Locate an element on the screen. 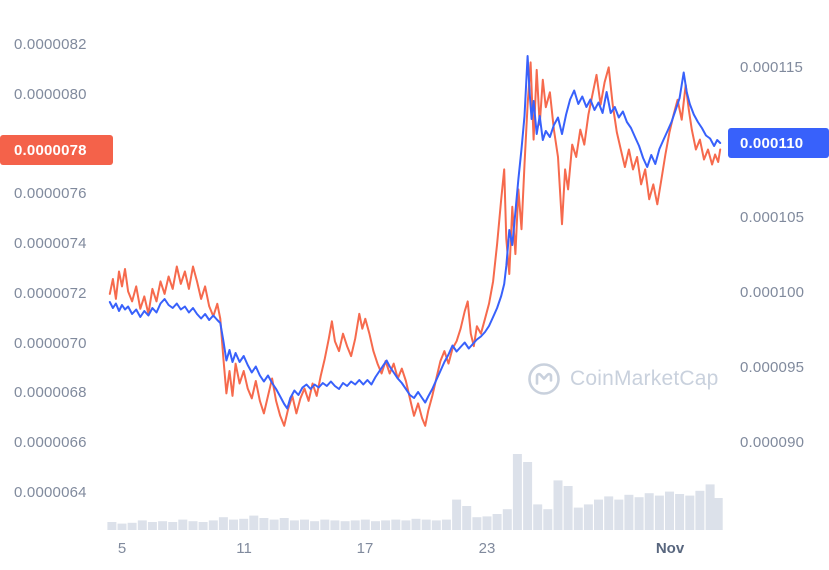 The height and width of the screenshot is (570, 829). watermark-text: CoinMarketCap is located at coordinates (644, 378).